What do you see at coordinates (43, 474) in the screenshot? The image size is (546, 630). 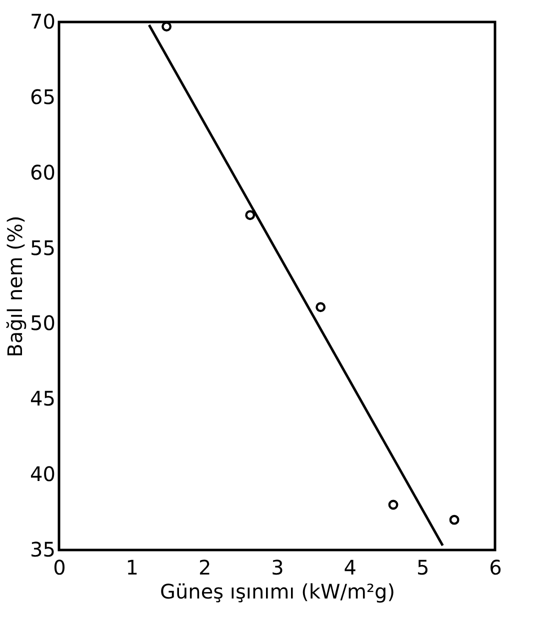 I see `y-tick-label: 40` at bounding box center [43, 474].